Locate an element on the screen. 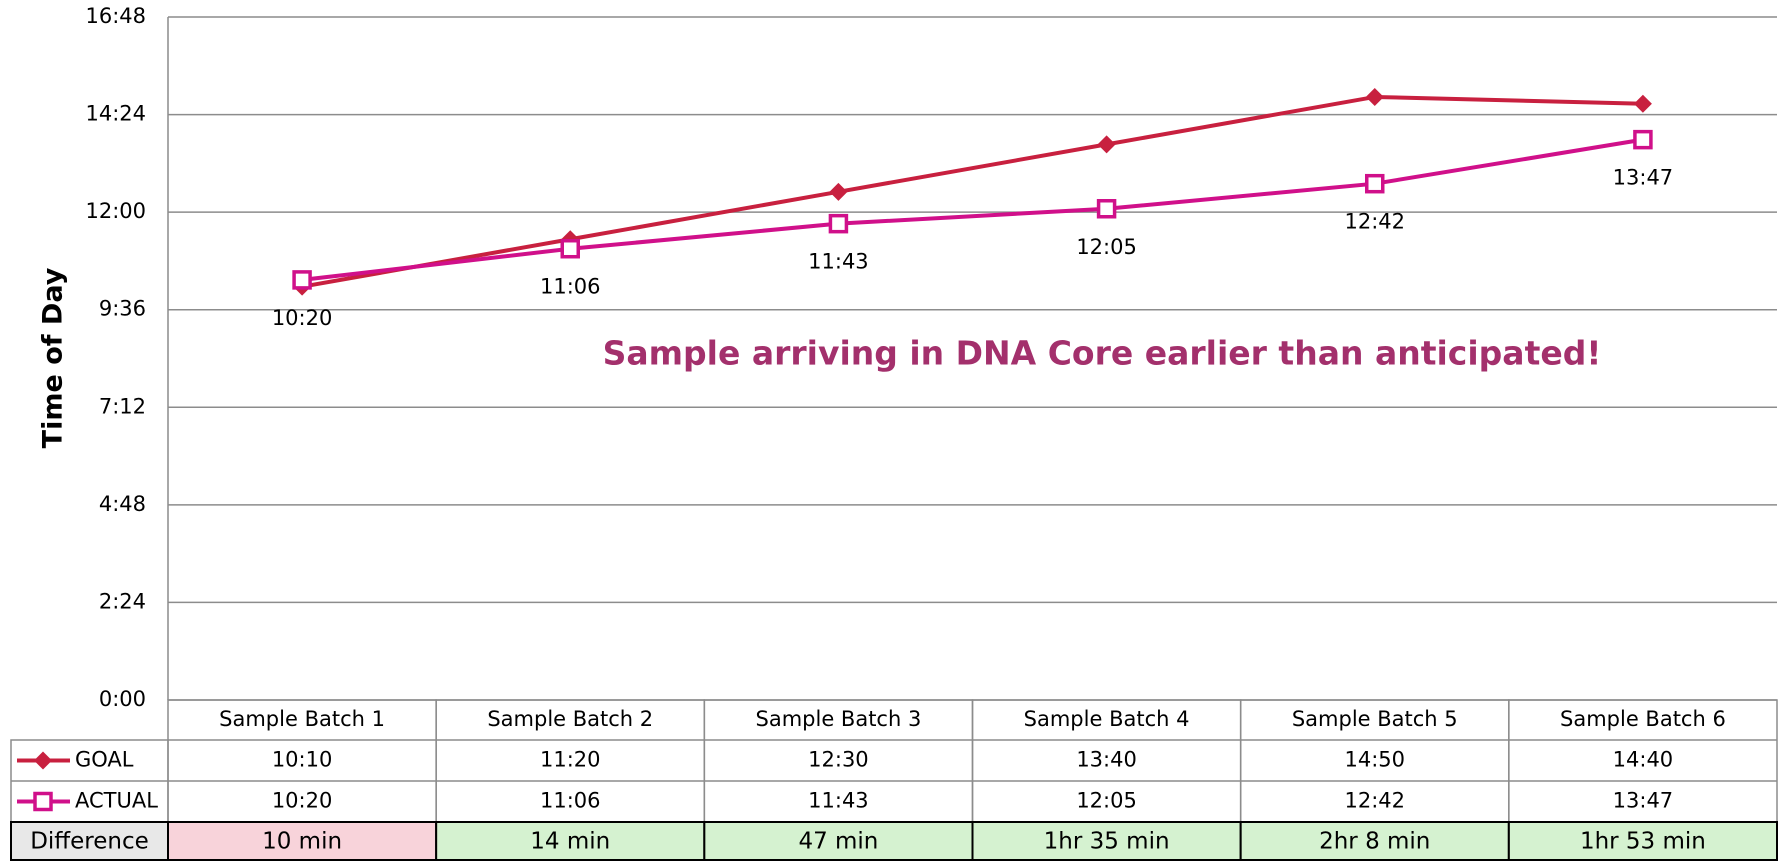 The width and height of the screenshot is (1778, 861). data-label: 12:05 is located at coordinates (1106, 247).